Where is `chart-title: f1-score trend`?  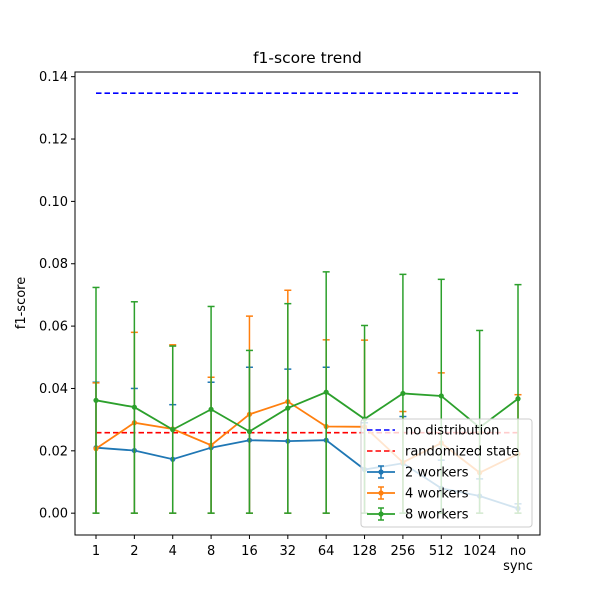 chart-title: f1-score trend is located at coordinates (307, 58).